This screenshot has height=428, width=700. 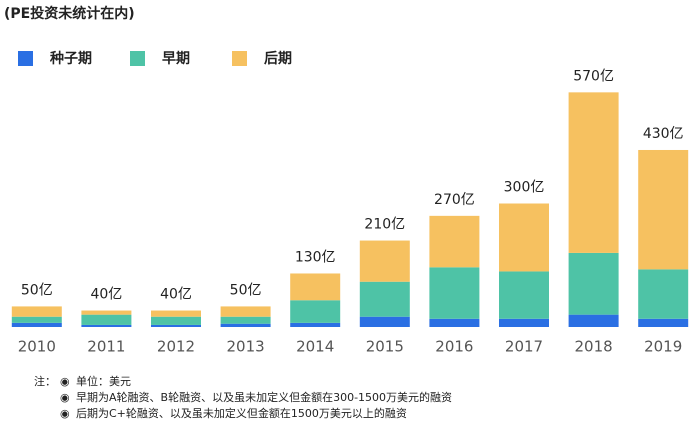 I want to click on note-line: 单位：美元, so click(x=103, y=381).